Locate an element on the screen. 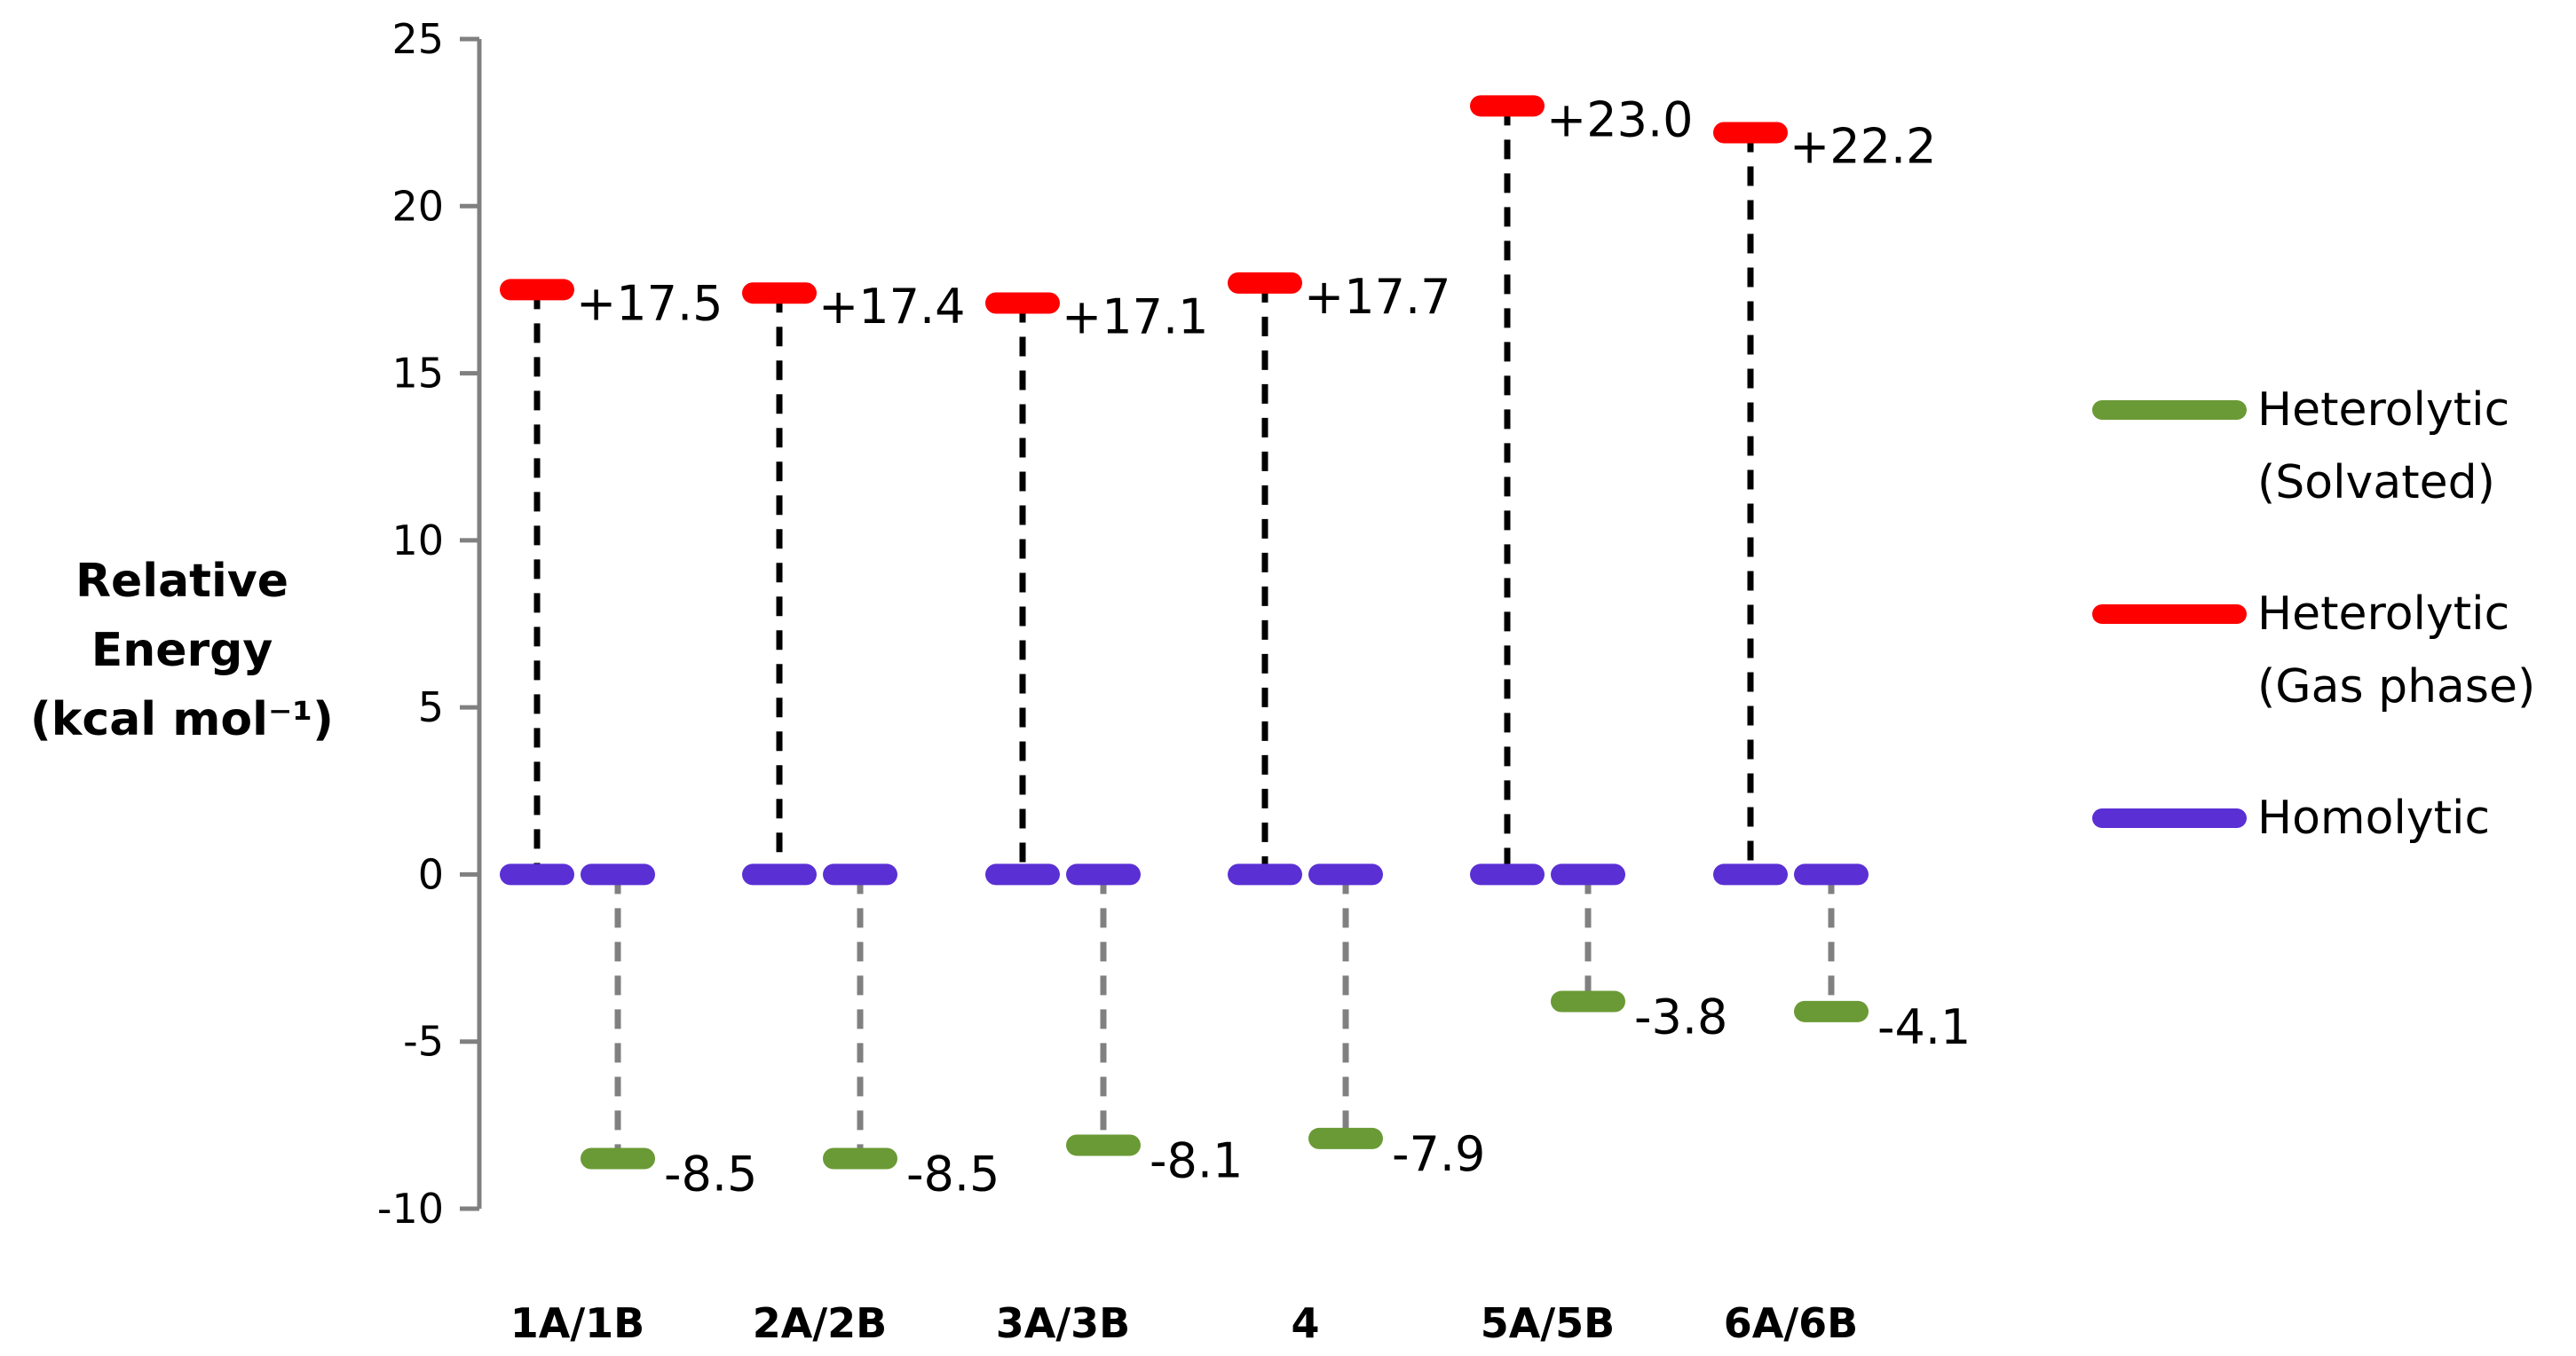 Image resolution: width=2576 pixels, height=1356 pixels. y-tick-label: 20 is located at coordinates (417, 206).